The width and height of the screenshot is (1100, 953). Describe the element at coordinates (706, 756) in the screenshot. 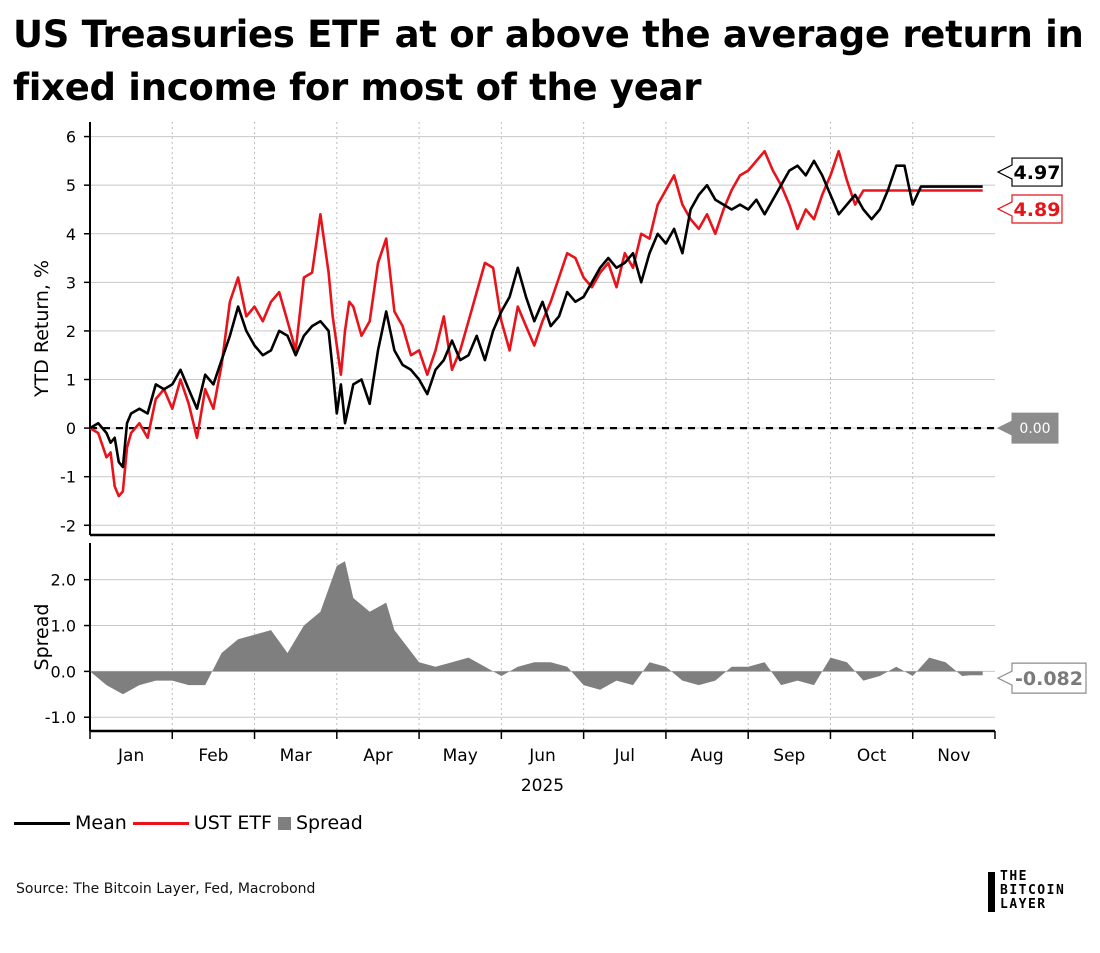

I see `x-tick-label-aug: Aug` at that location.